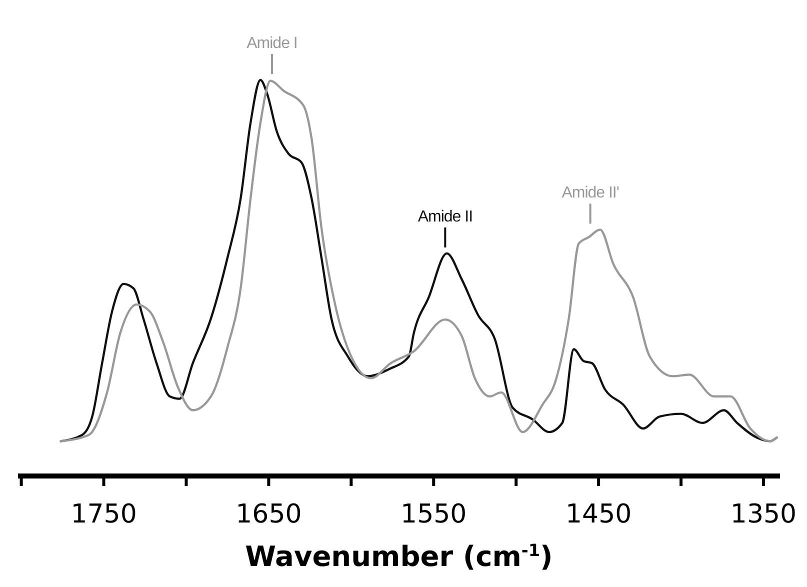 The width and height of the screenshot is (807, 587). Describe the element at coordinates (272, 43) in the screenshot. I see `annotation: Amide I` at that location.